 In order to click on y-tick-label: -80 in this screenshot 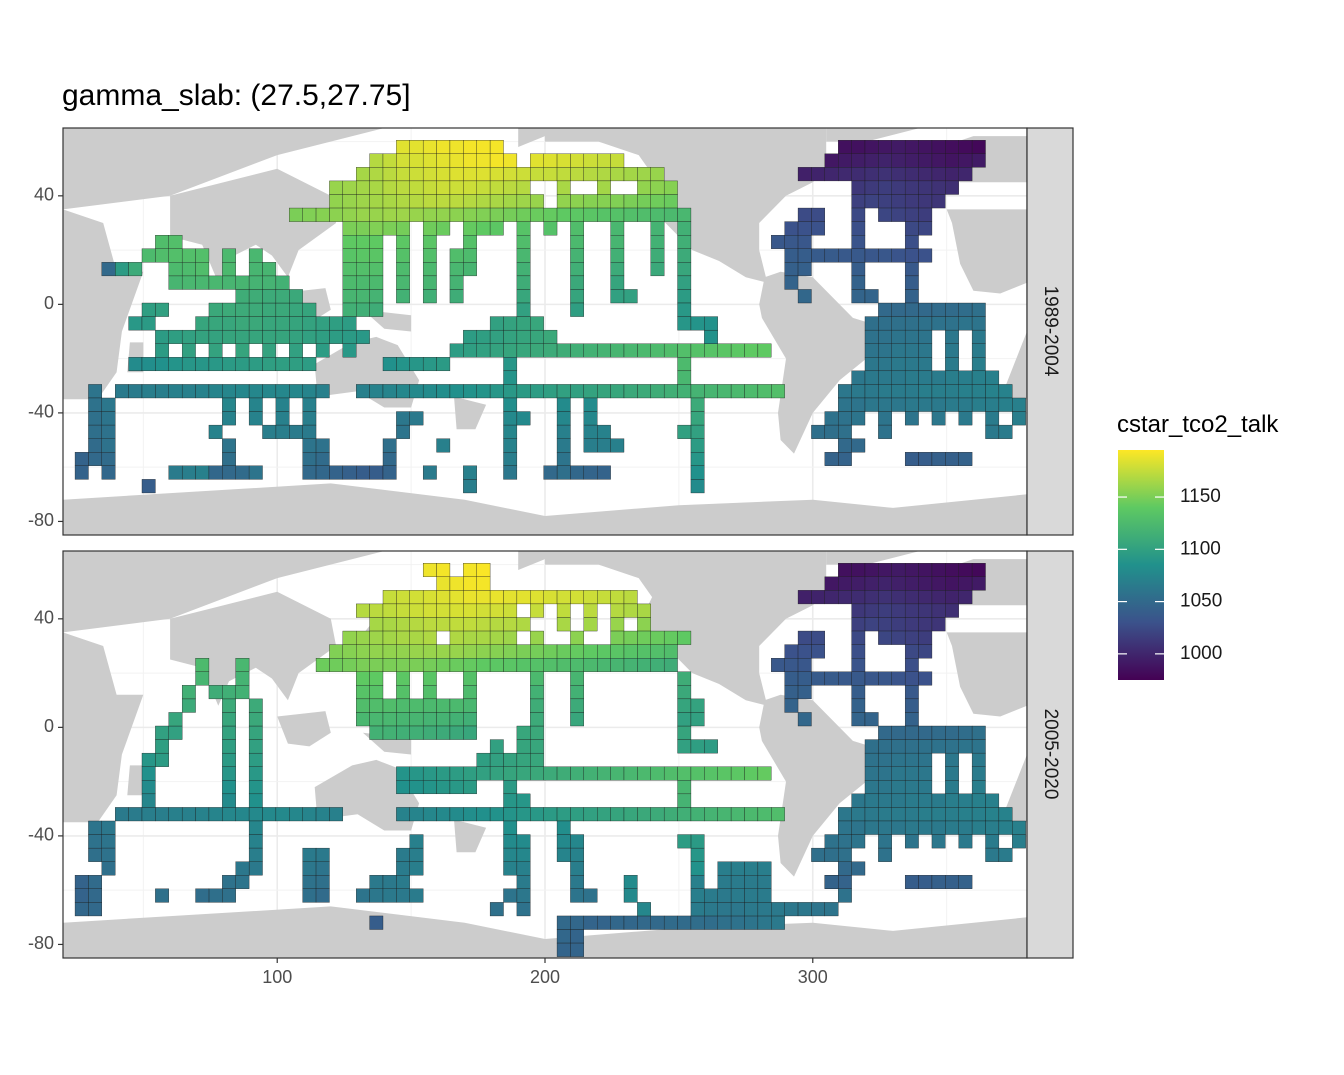, I will do `click(41, 520)`.